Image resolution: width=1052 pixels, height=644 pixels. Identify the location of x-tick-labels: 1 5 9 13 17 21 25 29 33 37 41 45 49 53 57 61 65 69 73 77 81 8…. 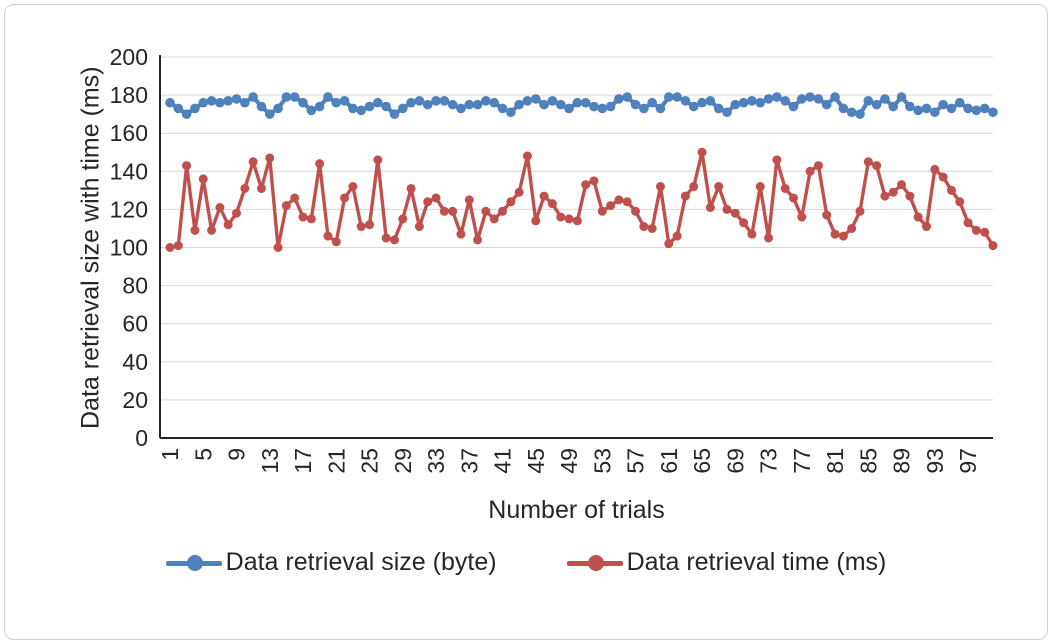
(569, 461).